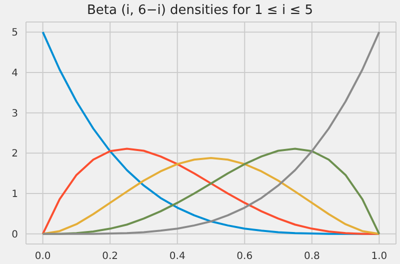 The height and width of the screenshot is (264, 400). What do you see at coordinates (244, 256) in the screenshot?
I see `x-tick-label: 0.6` at bounding box center [244, 256].